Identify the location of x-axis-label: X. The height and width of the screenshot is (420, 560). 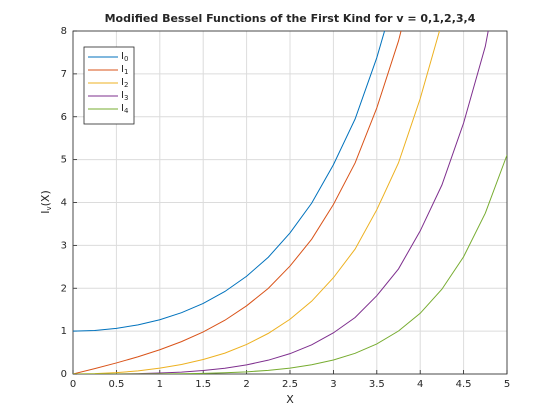
(290, 399).